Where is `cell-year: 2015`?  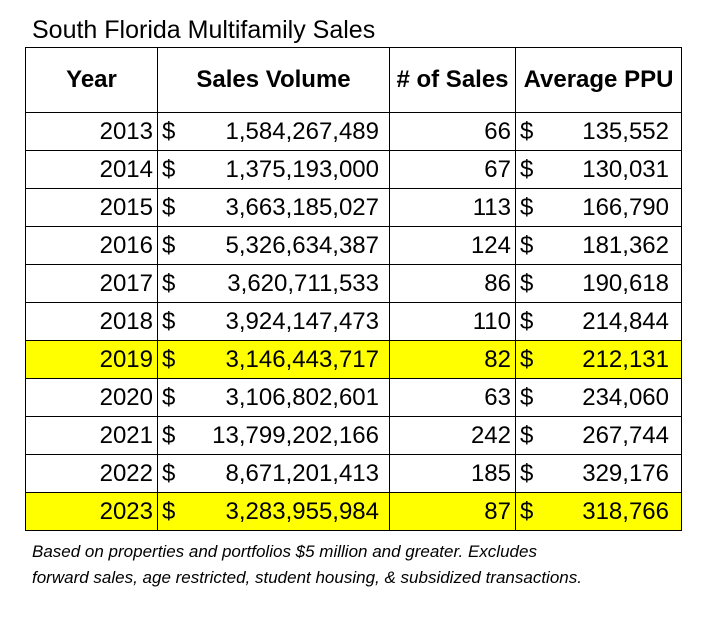 cell-year: 2015 is located at coordinates (91, 207).